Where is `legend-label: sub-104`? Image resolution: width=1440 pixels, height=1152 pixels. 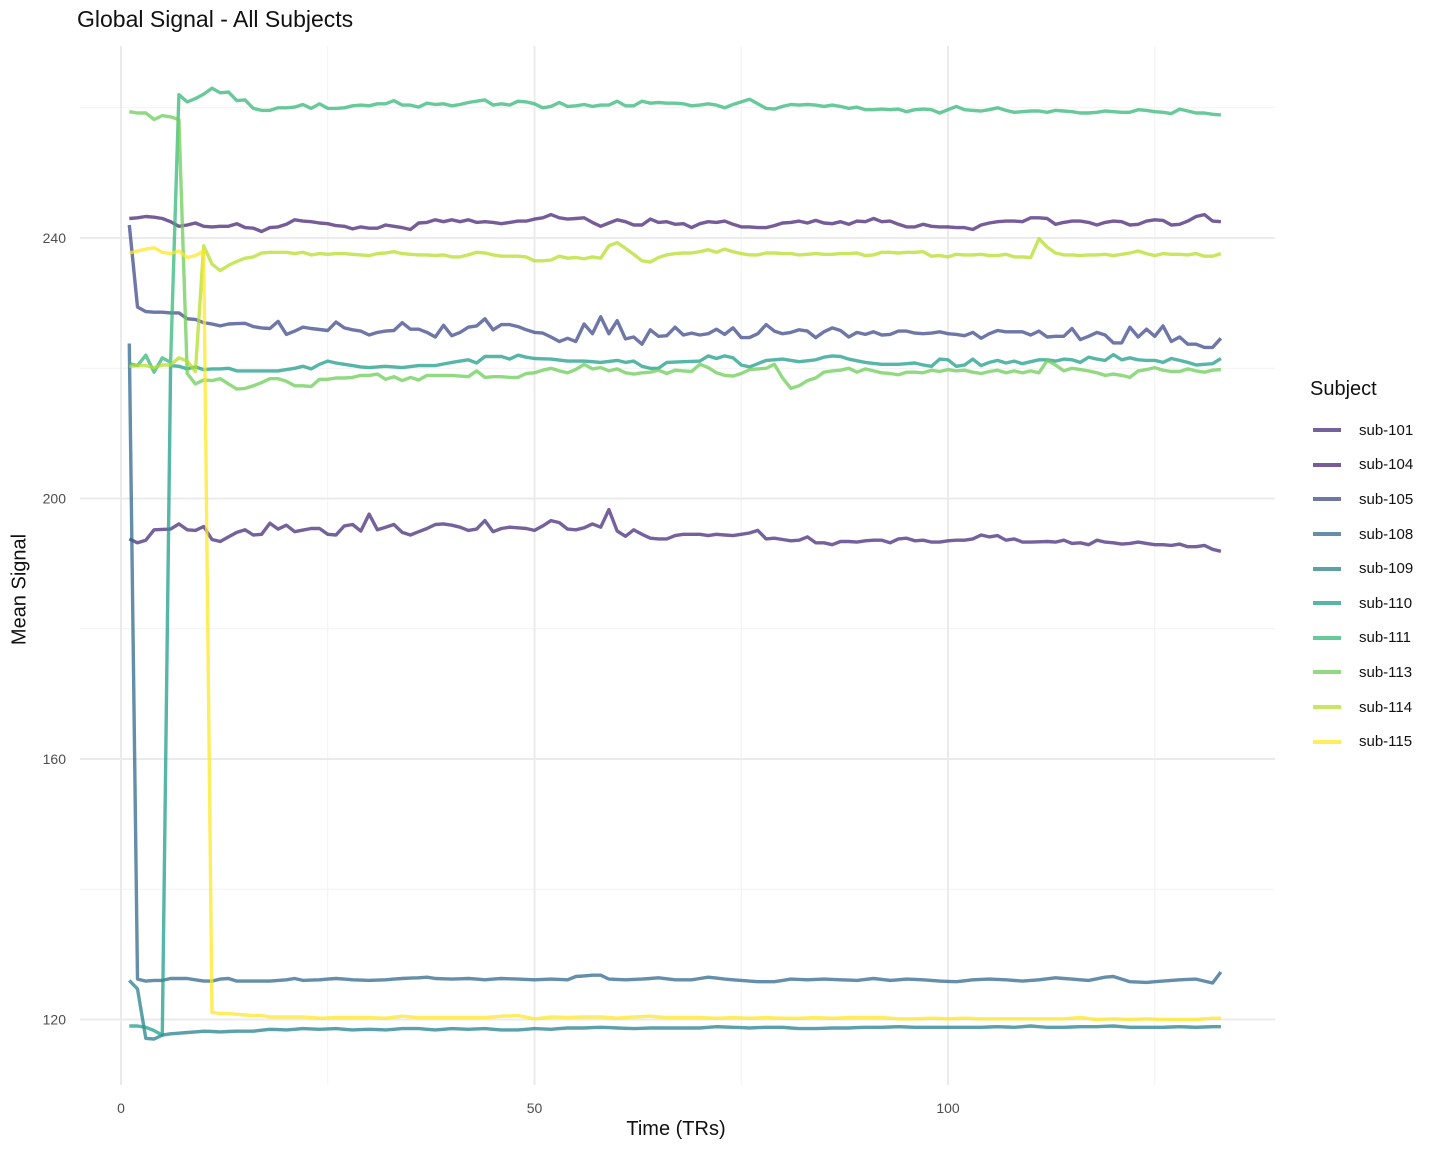
legend-label: sub-104 is located at coordinates (1386, 465).